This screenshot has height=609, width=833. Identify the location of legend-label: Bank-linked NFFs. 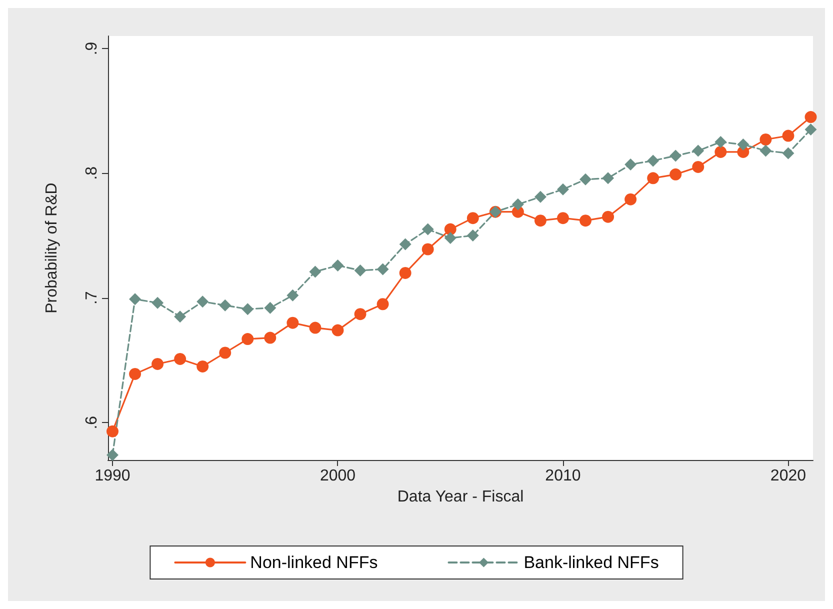
(591, 562).